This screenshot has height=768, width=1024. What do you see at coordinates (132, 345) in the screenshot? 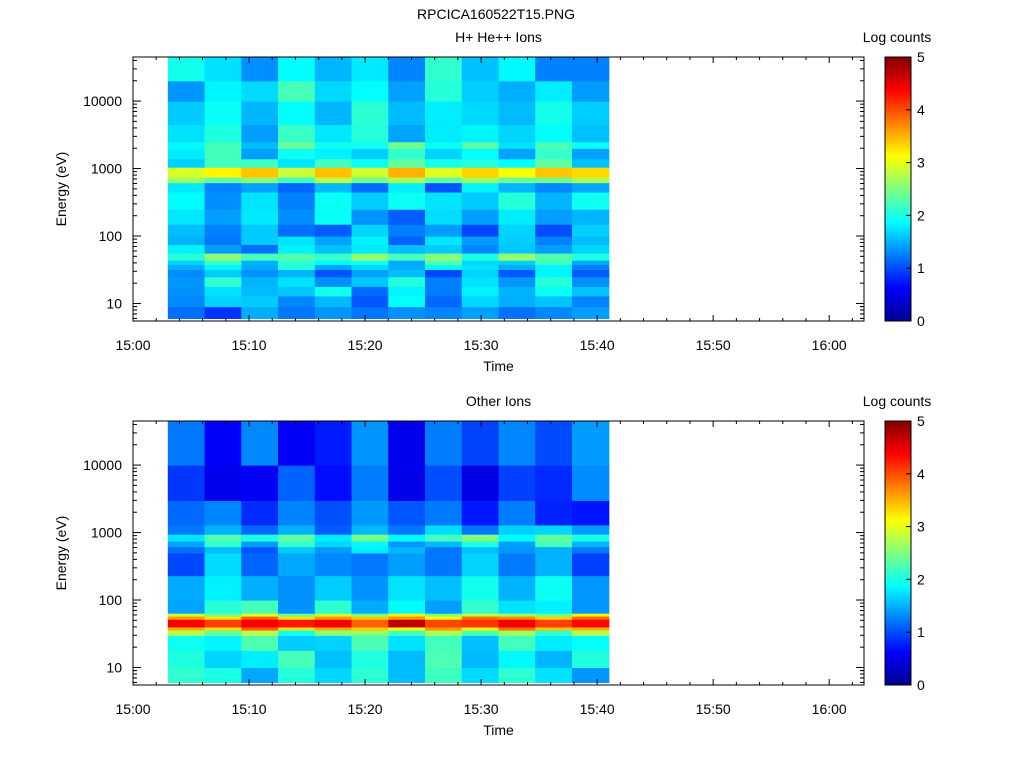
I see `x-tick-label: 15:00` at bounding box center [132, 345].